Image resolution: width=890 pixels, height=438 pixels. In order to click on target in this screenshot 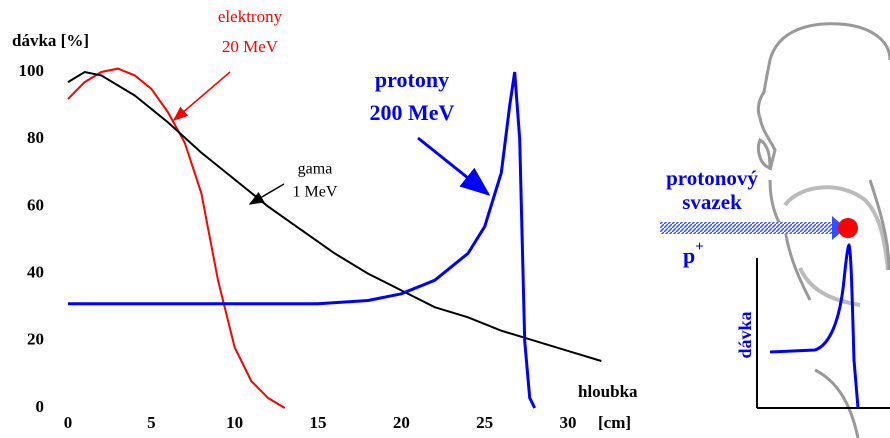, I will do `click(848, 228)`.